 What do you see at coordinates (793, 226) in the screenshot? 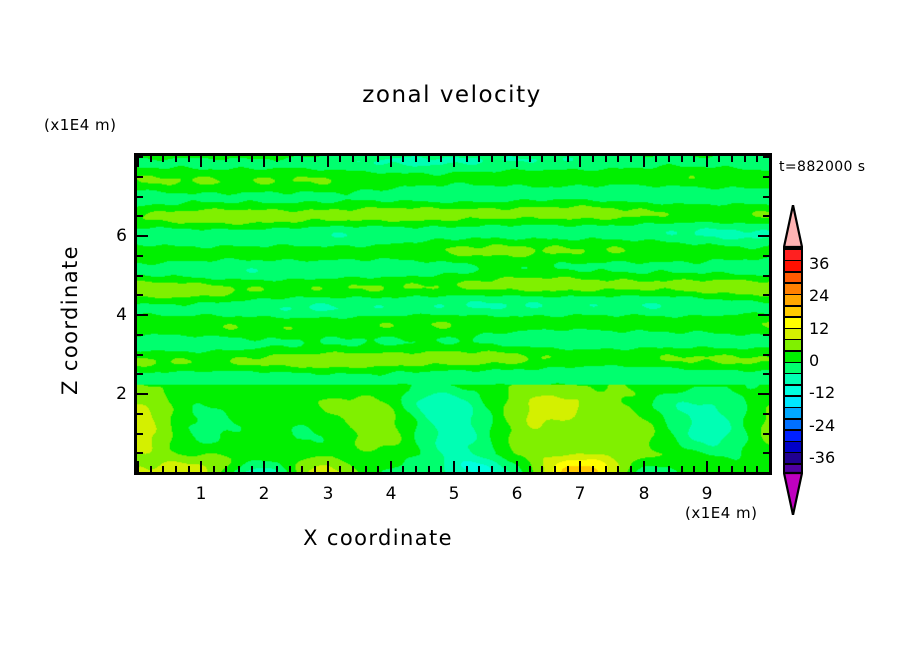
I see `colorbar-over-arrow-icon` at bounding box center [793, 226].